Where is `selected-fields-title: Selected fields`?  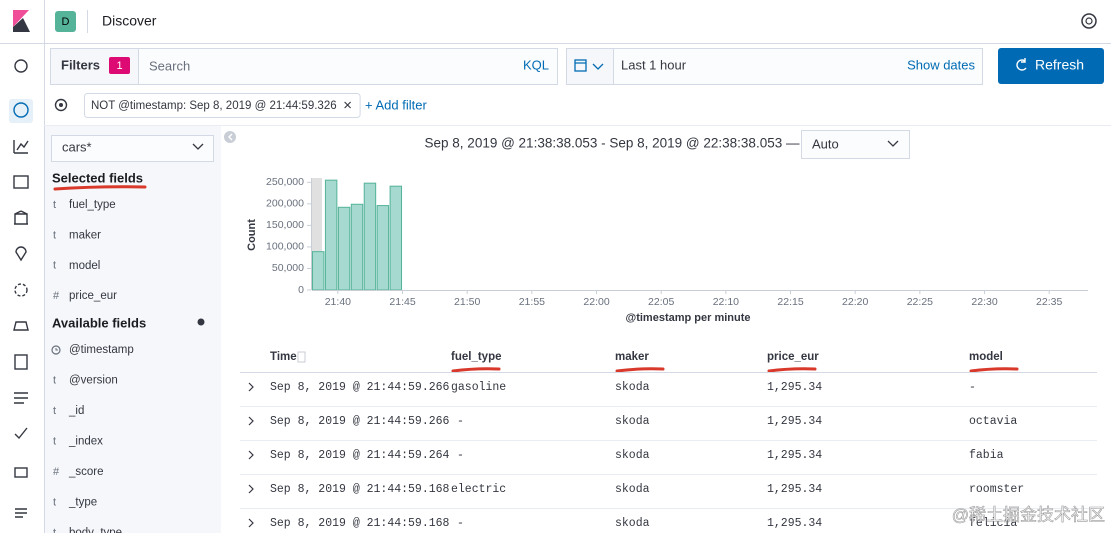
selected-fields-title: Selected fields is located at coordinates (97, 177).